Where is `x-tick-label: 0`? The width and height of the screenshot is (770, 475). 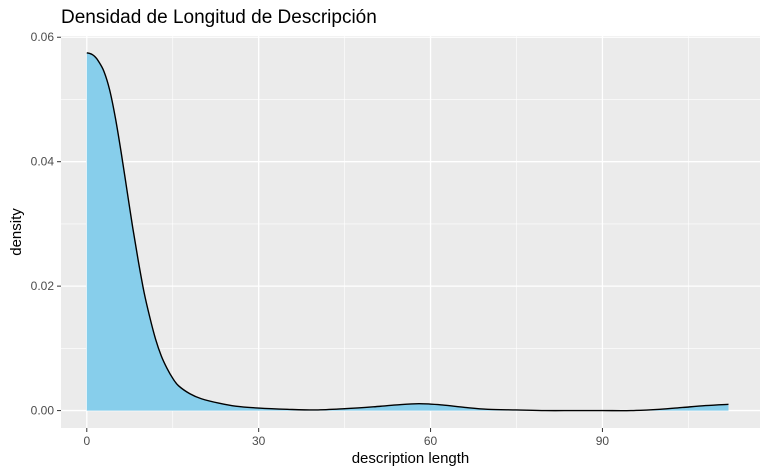
x-tick-label: 0 is located at coordinates (86, 441).